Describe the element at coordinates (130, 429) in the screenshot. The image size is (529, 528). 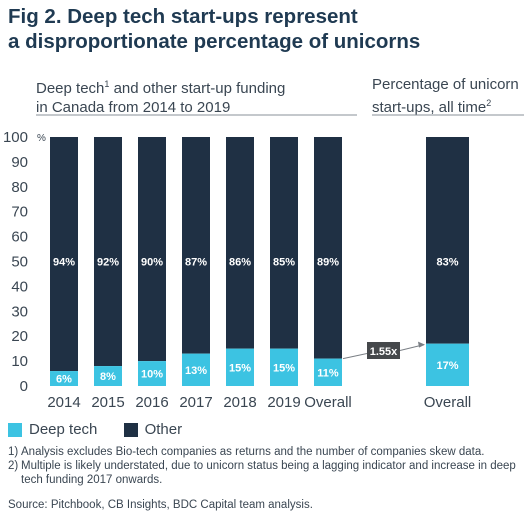
I see `legend-swatch-other` at that location.